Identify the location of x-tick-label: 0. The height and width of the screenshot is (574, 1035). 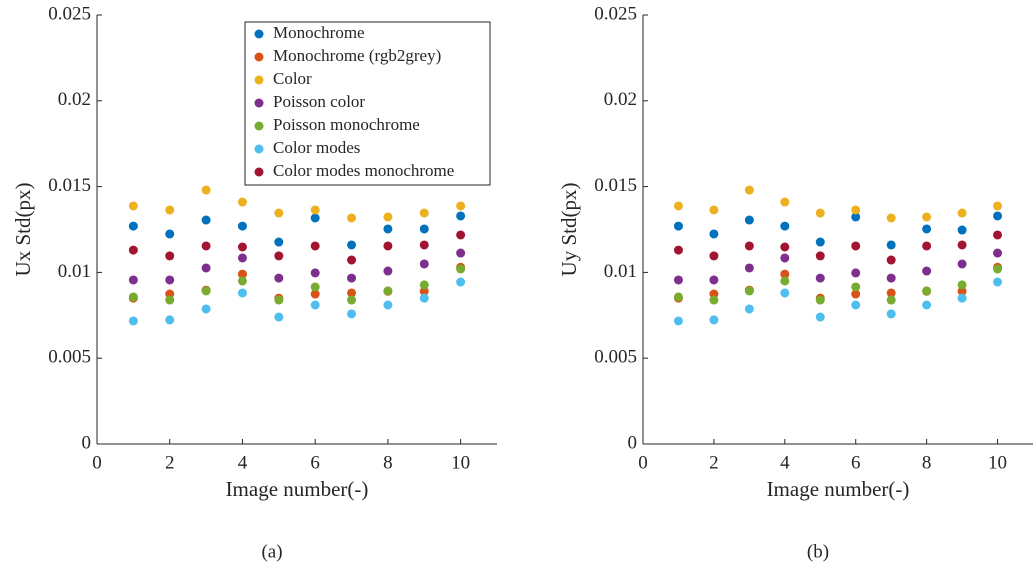
(643, 462).